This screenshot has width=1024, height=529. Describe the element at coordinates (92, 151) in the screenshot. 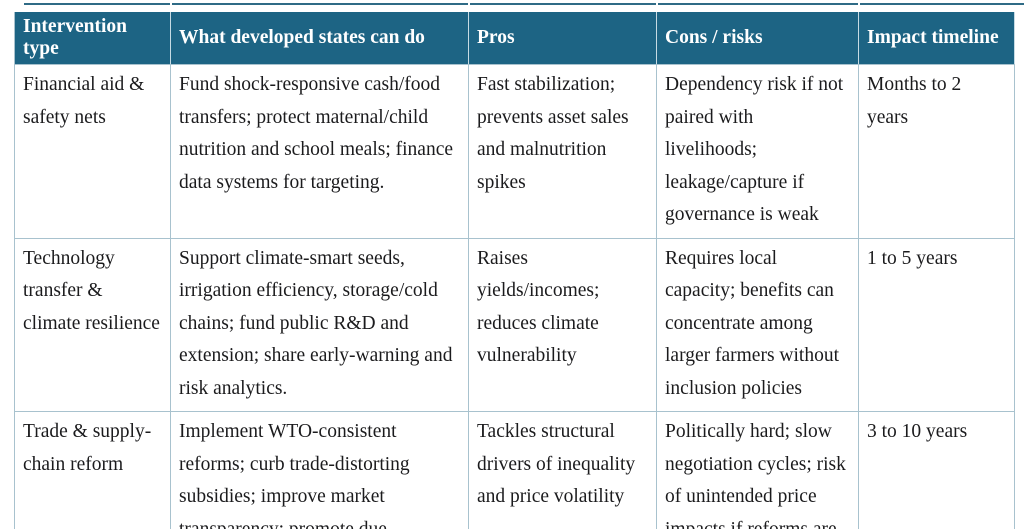

I see `cell-intervention-type: Financial aid & safety nets` at that location.